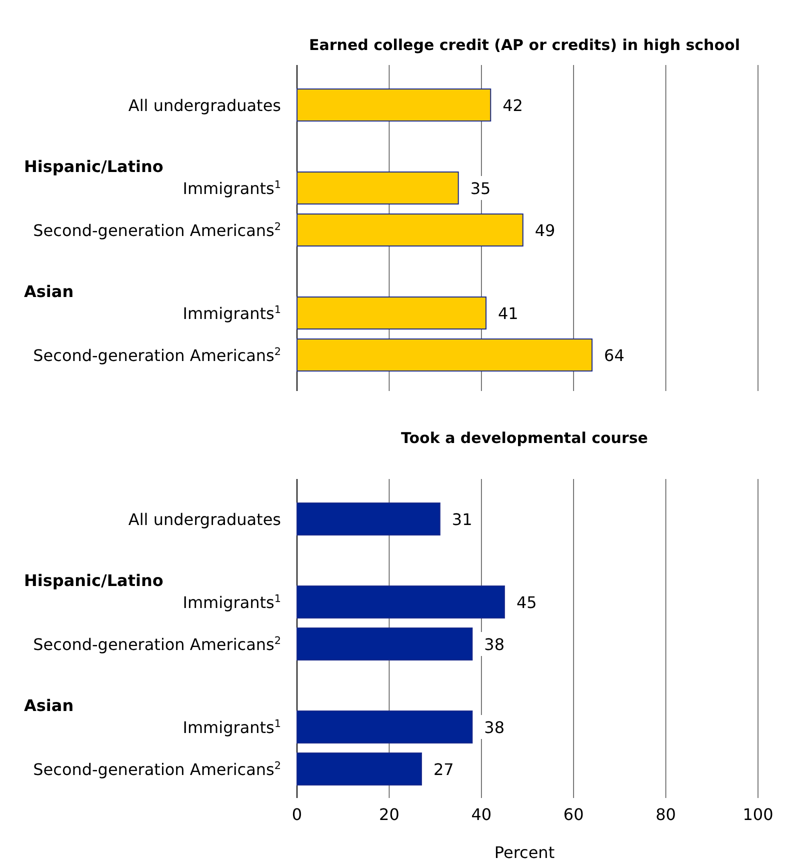 The image size is (796, 865). Describe the element at coordinates (297, 814) in the screenshot. I see `x-tick-label: 0` at that location.